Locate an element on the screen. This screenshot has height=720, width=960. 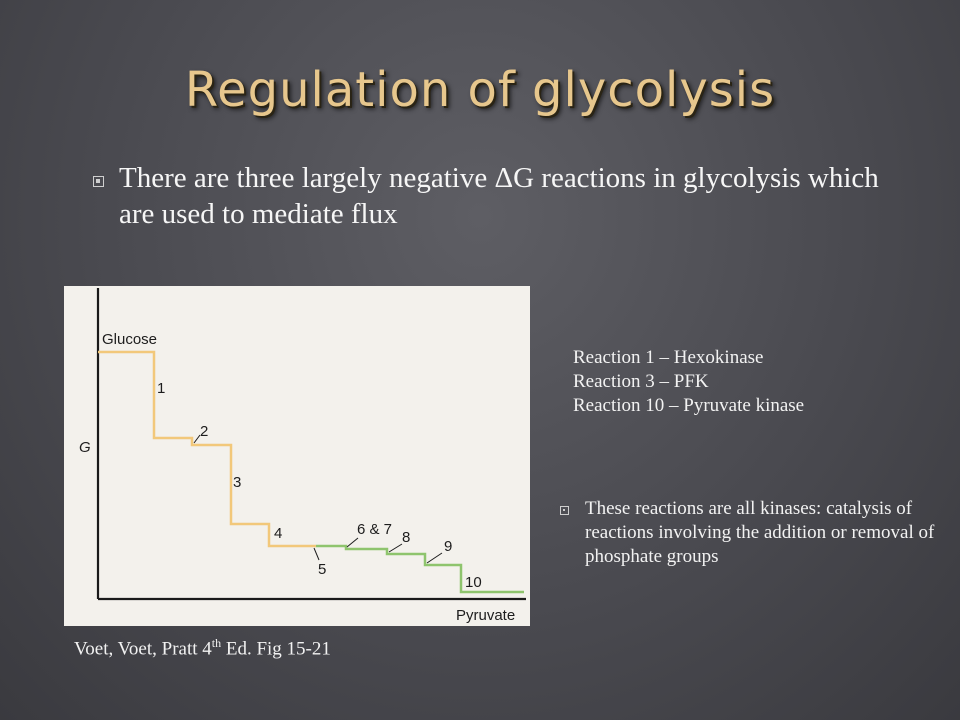
label-pyruvate: Pyruvate is located at coordinates (485, 615).